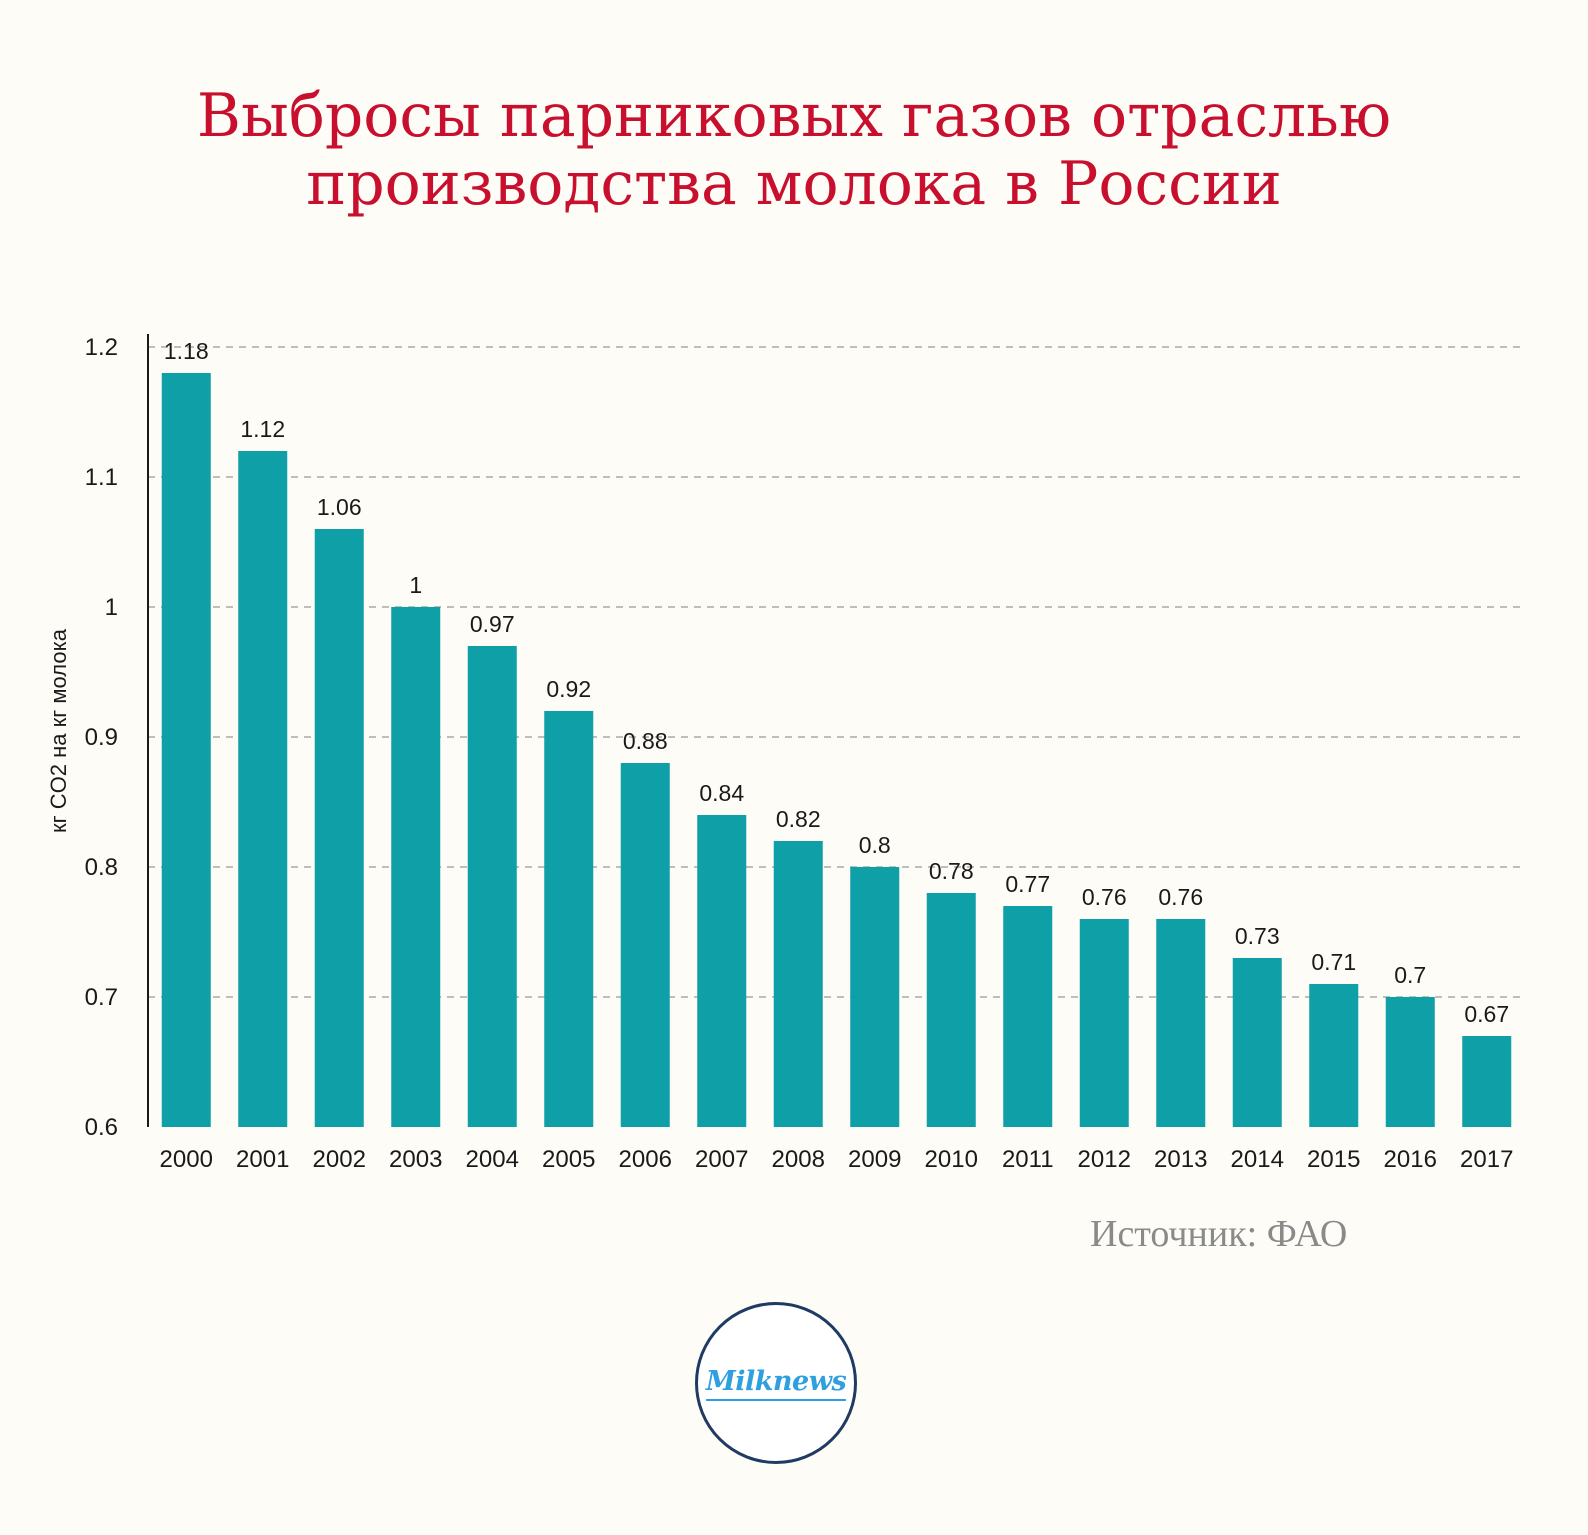 This screenshot has height=1535, width=1588. What do you see at coordinates (1257, 1159) in the screenshot?
I see `x-tick-label: 2014` at bounding box center [1257, 1159].